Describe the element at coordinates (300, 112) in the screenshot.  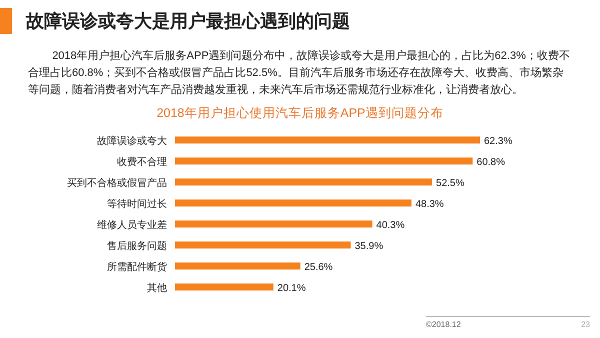
I see `chart-subtitle: 2018年用户担心使用汽车后服务APP遇到问题分布` at that location.